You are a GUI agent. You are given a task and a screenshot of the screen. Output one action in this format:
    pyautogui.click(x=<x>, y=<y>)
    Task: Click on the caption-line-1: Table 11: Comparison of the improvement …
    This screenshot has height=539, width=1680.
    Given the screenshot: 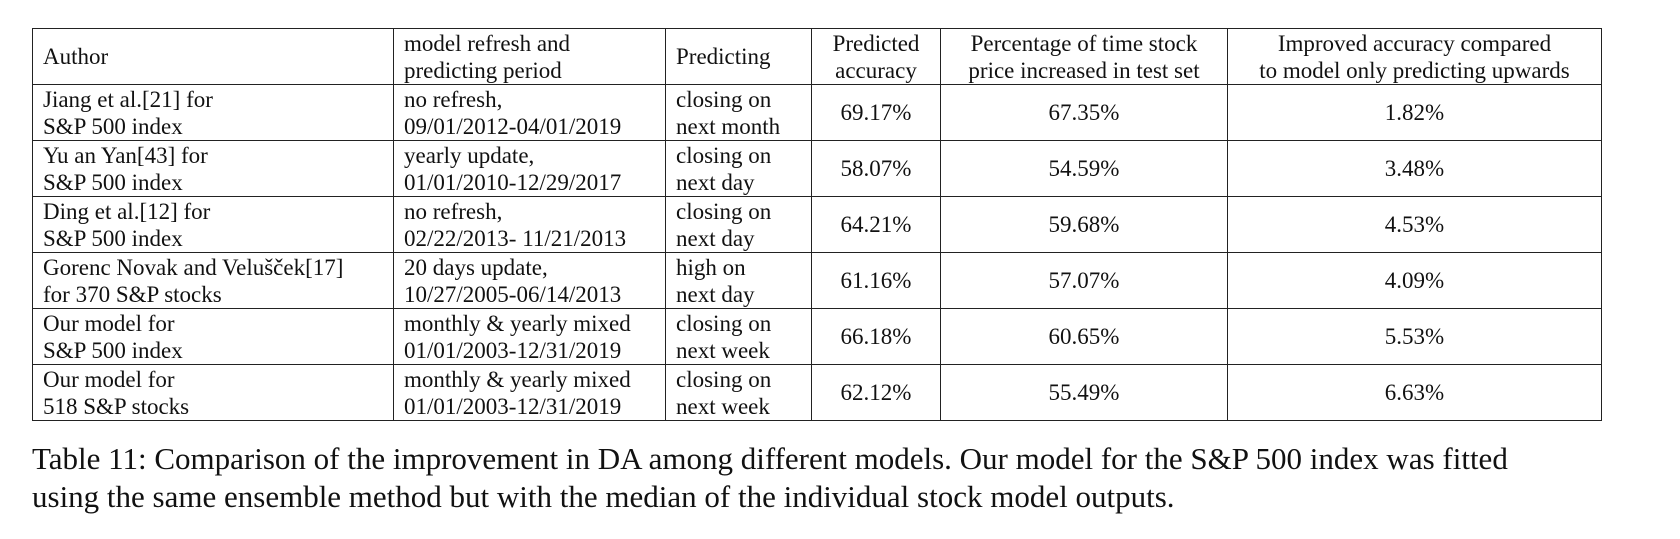 What is the action you would take?
    pyautogui.click(x=770, y=458)
    